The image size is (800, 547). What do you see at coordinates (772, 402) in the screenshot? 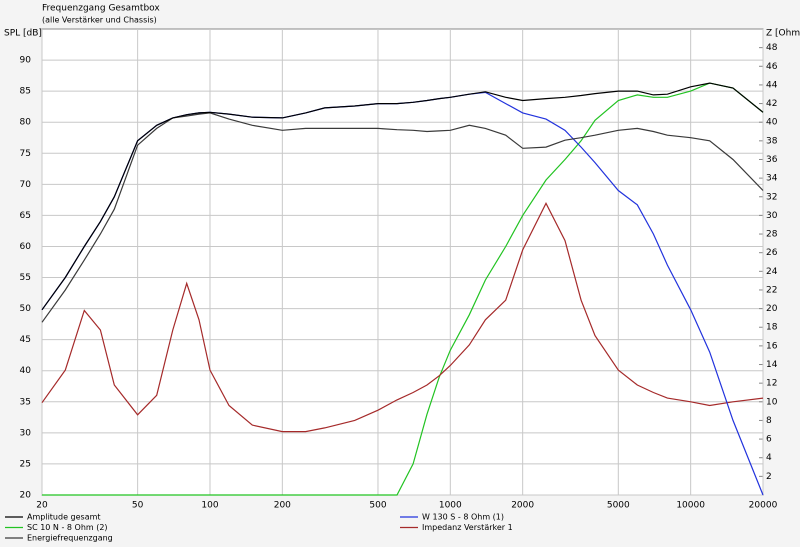
I see `y2-tick-label: 10` at bounding box center [772, 402].